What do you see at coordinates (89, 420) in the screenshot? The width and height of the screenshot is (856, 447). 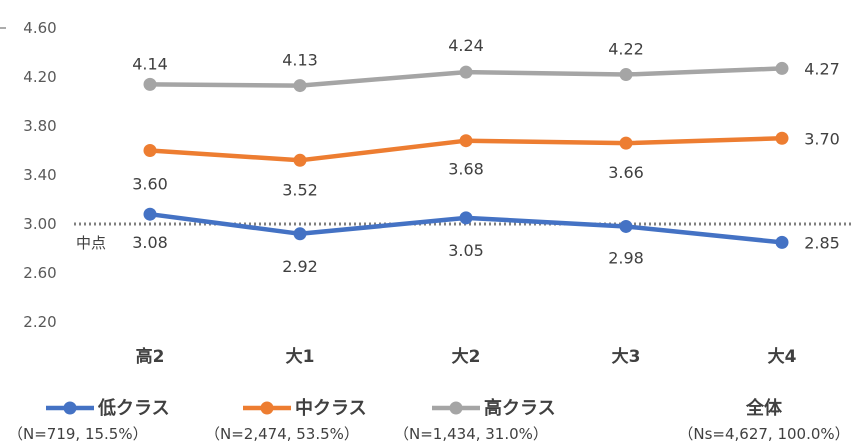 I see `legend-item-0: 低クラス （N=719, 15.5%）` at bounding box center [89, 420].